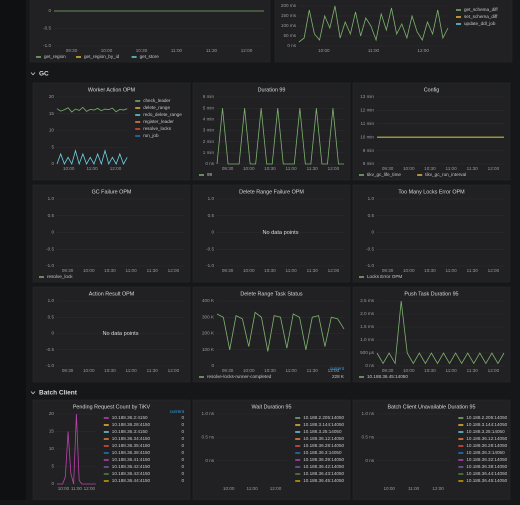 This screenshot has width=520, height=505. Describe the element at coordinates (481, 9) in the screenshot. I see `legend-label: get_schema_diff` at that location.